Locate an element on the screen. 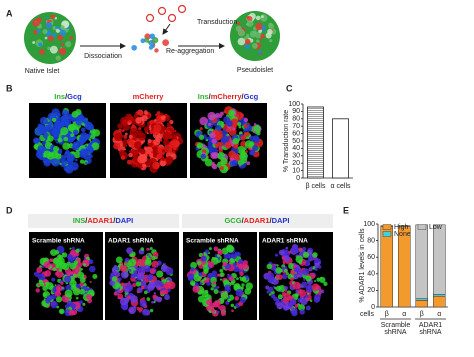 Image resolution: width=474 pixels, height=357 pixels. image-label: Scramble shRNA is located at coordinates (58, 241).